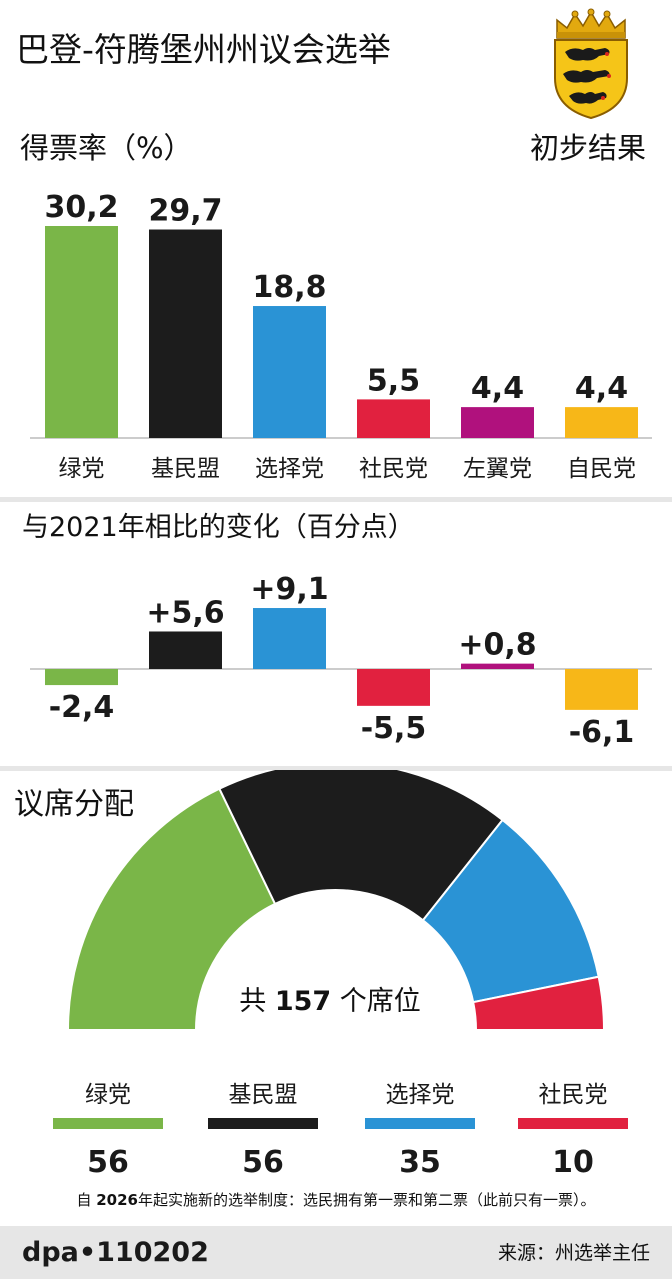  Describe the element at coordinates (573, 1095) in the screenshot. I see `legend-label: 社民党` at that location.